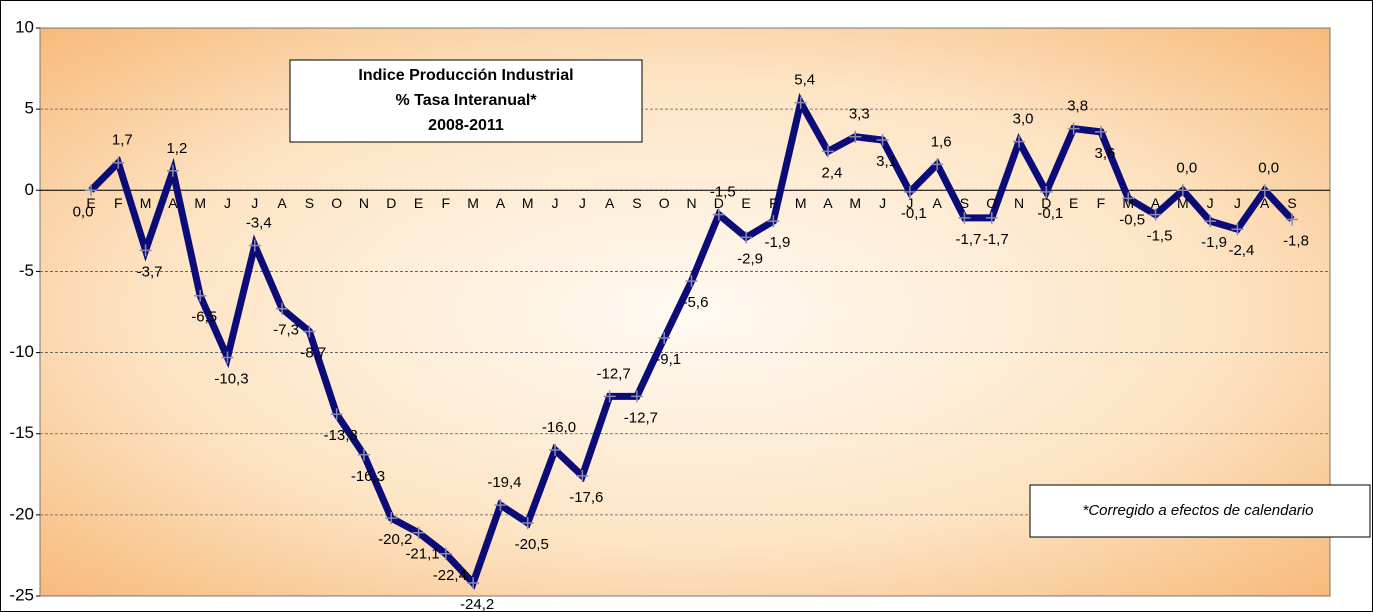 This screenshot has height=612, width=1373. What do you see at coordinates (29, 108) in the screenshot?
I see `y-tick-label: 5` at bounding box center [29, 108].